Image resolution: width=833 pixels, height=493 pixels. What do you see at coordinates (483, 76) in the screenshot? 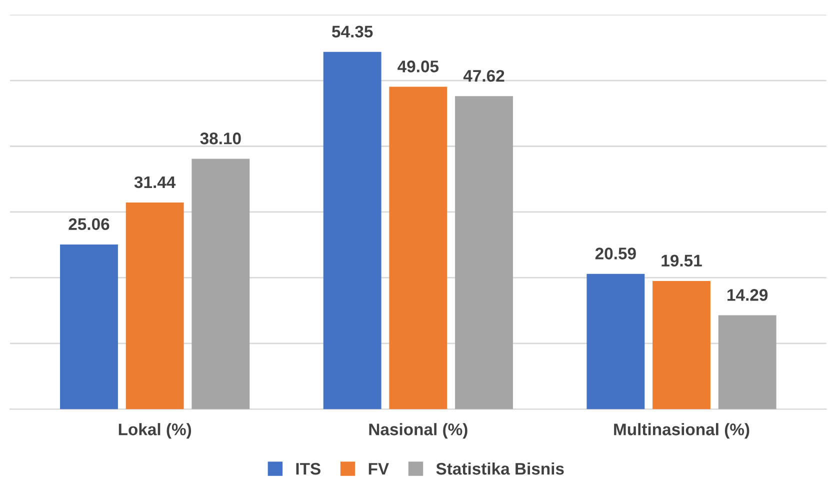
I see `data-label: 47.62` at bounding box center [483, 76].